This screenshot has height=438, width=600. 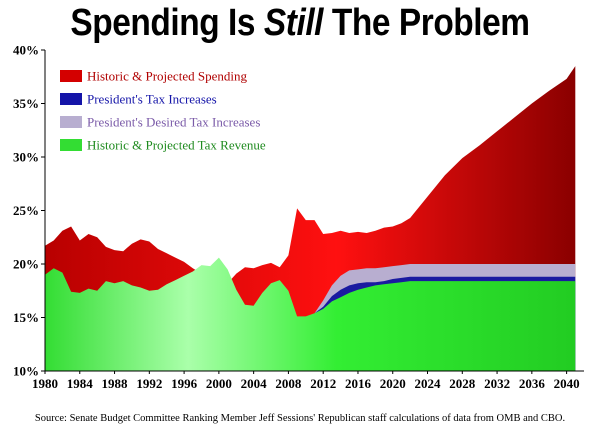 I want to click on y-tick-label: 30%, so click(x=26, y=157).